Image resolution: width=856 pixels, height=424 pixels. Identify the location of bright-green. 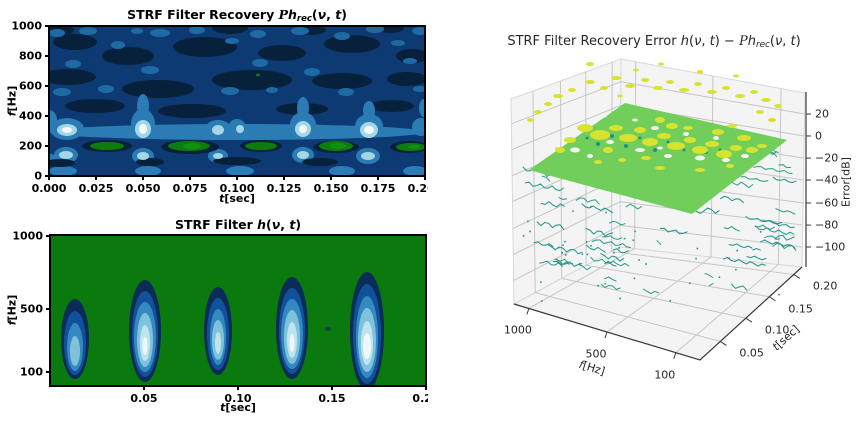
(192, 146).